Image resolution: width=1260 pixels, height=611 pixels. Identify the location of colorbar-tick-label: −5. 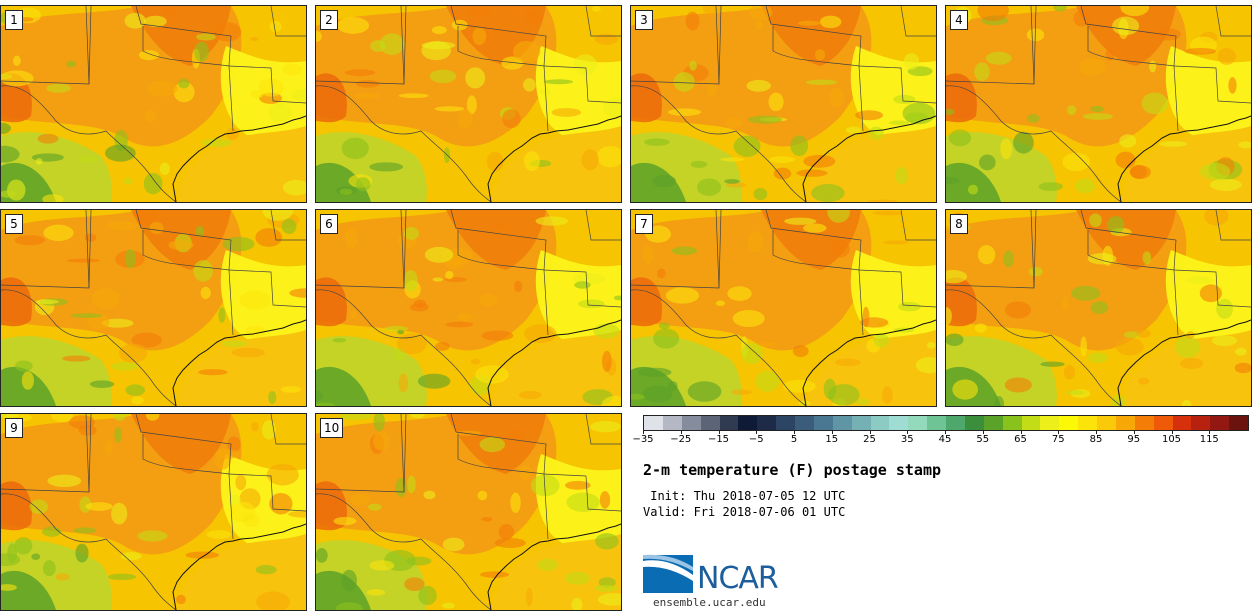
(756, 439).